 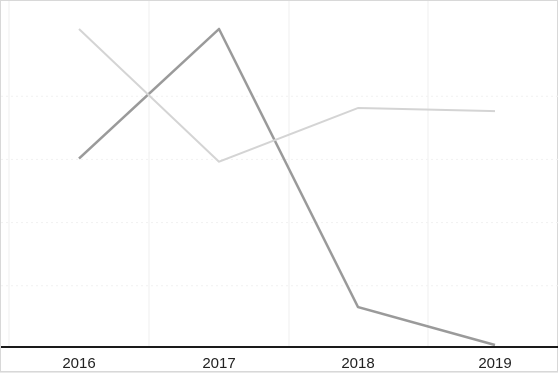 I want to click on x-tick-label-2019: 2019, so click(x=494, y=363).